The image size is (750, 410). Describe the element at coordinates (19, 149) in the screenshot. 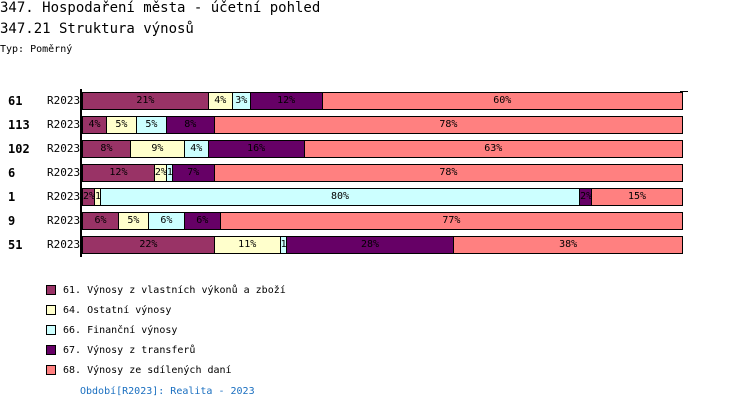

I see `row-id: 102` at that location.